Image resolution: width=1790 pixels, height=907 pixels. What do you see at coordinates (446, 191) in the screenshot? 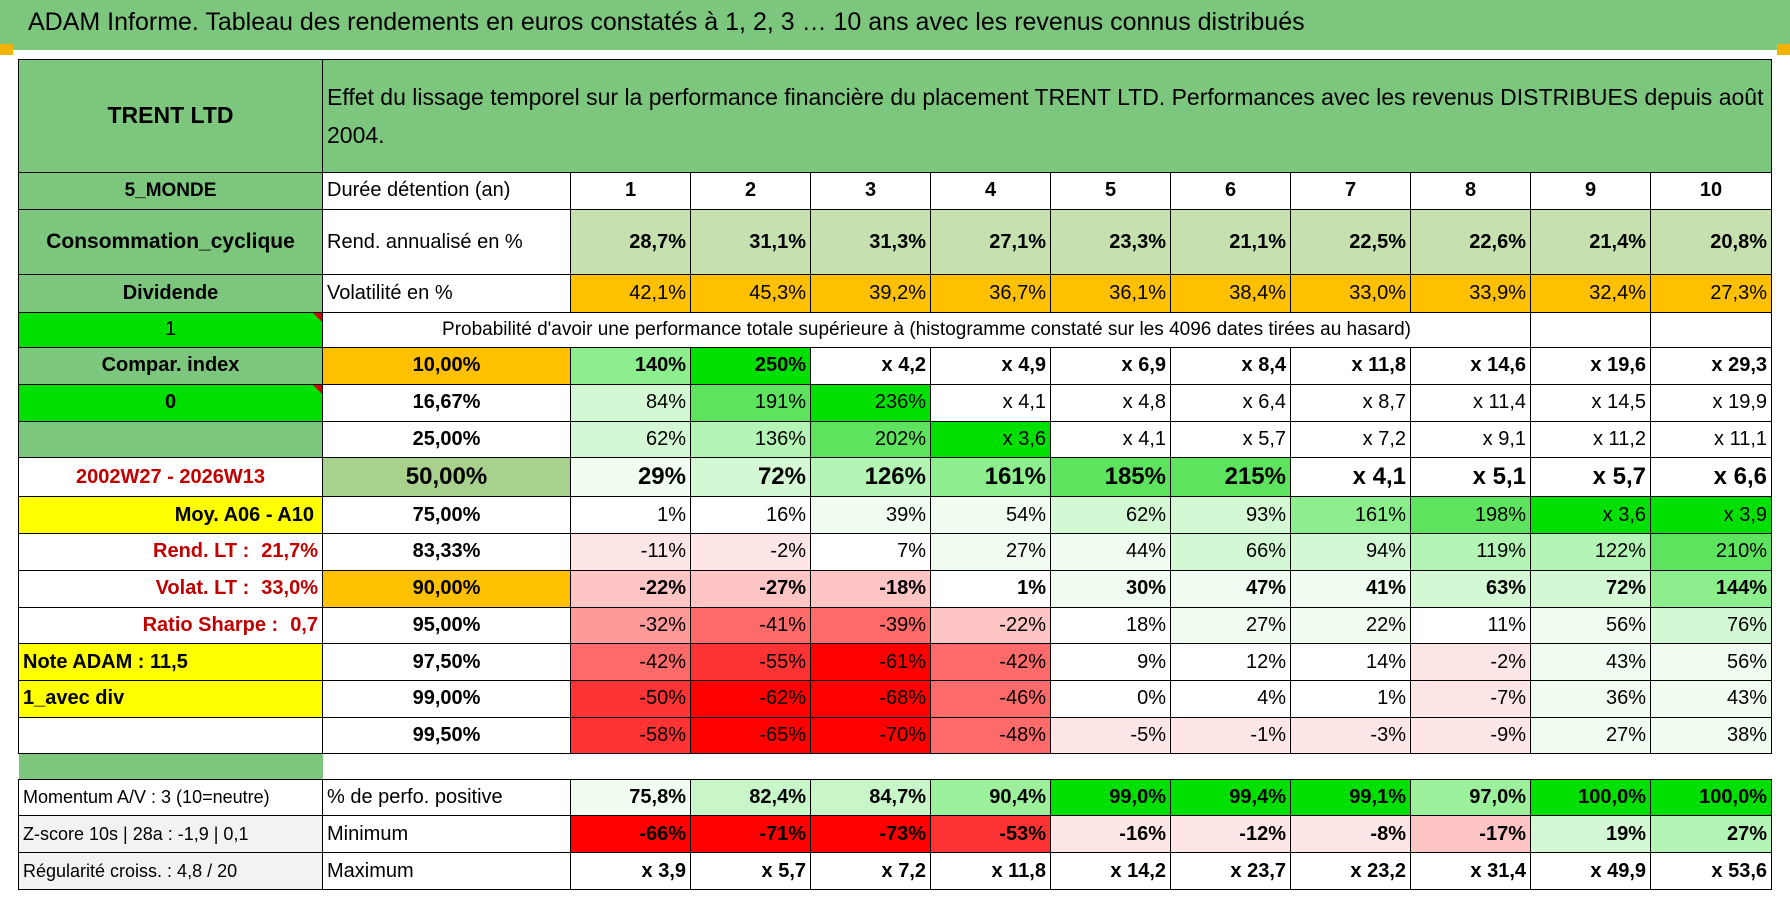
I see `years-label: Durée détention (an)` at bounding box center [446, 191].